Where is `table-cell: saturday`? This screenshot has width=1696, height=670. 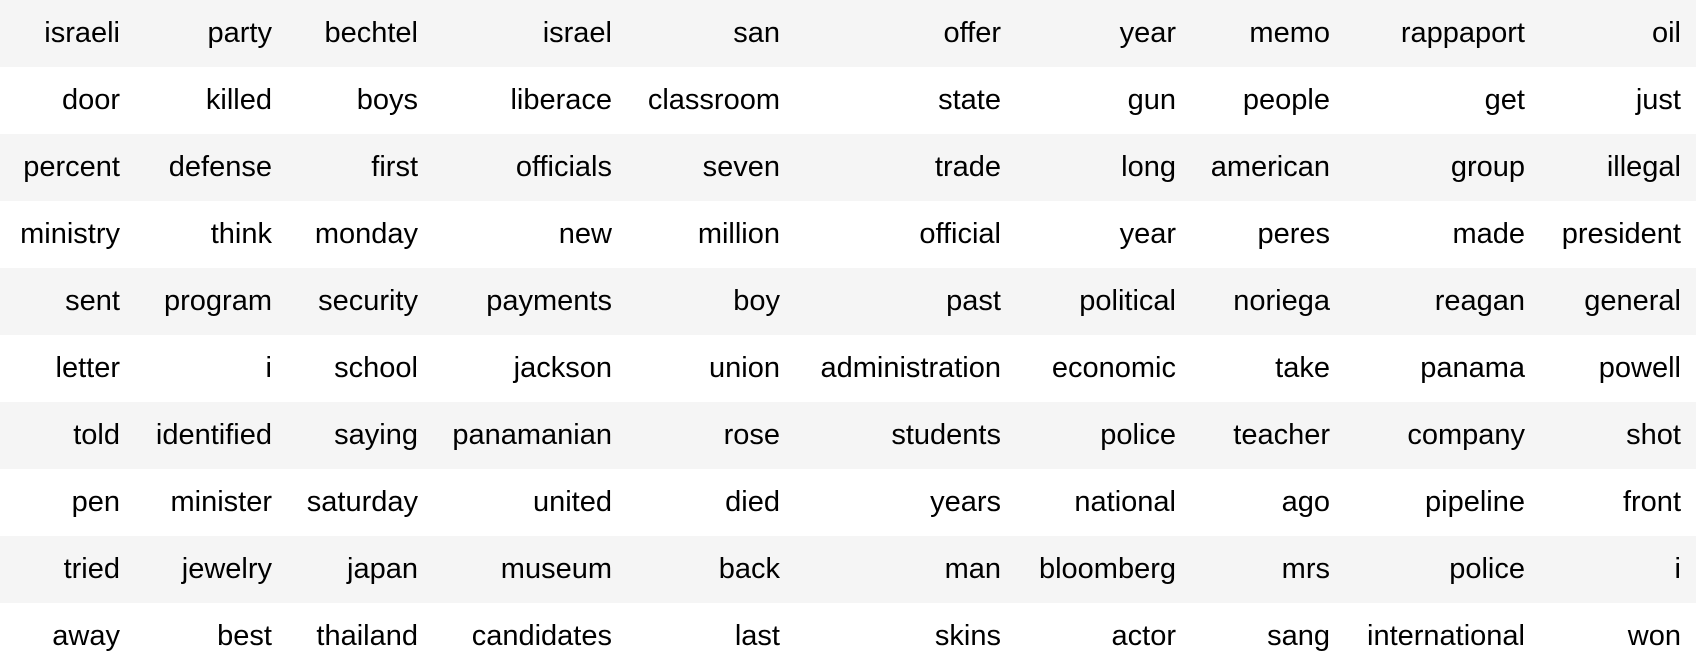 table-cell: saturday is located at coordinates (360, 502).